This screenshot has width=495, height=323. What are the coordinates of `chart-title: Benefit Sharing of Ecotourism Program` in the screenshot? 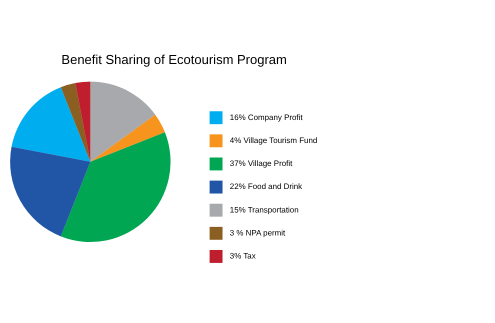 It's located at (174, 60).